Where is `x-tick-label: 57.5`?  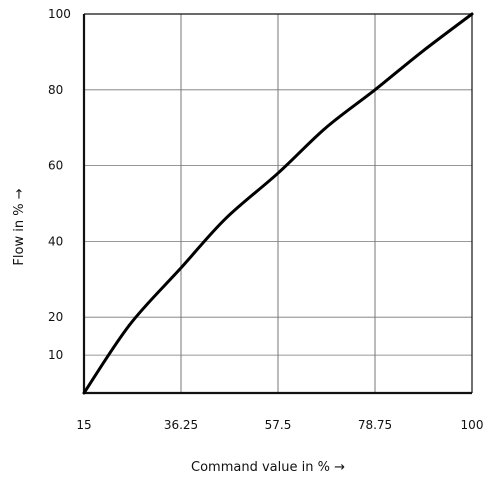
x-tick-label: 57.5 is located at coordinates (278, 425).